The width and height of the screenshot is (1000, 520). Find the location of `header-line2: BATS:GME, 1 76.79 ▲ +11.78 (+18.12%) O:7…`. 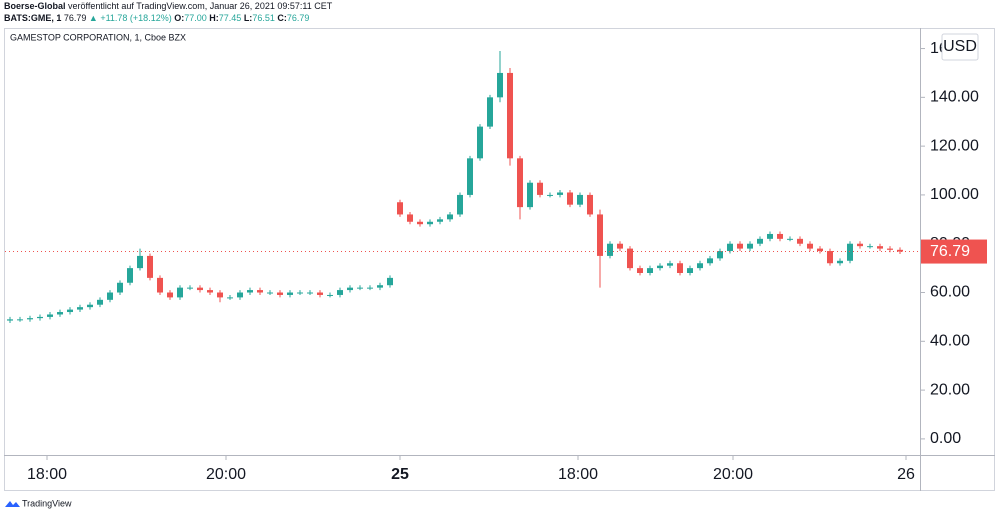

header-line2: BATS:GME, 1 76.79 ▲ +11.78 (+18.12%) O:7… is located at coordinates (156, 18).